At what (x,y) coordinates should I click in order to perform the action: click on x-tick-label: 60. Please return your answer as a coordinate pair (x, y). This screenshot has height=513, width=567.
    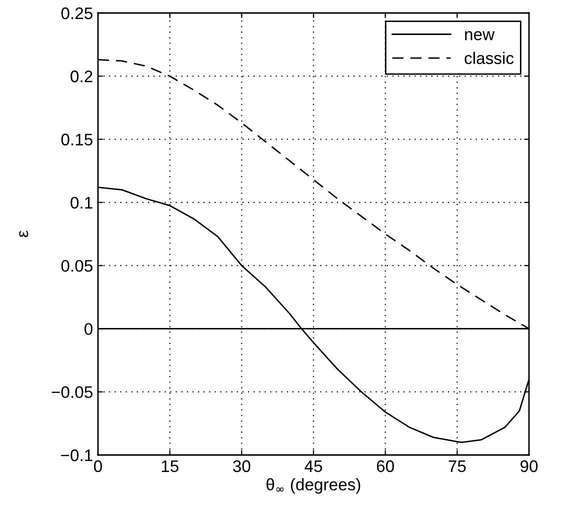
    Looking at the image, I should click on (385, 466).